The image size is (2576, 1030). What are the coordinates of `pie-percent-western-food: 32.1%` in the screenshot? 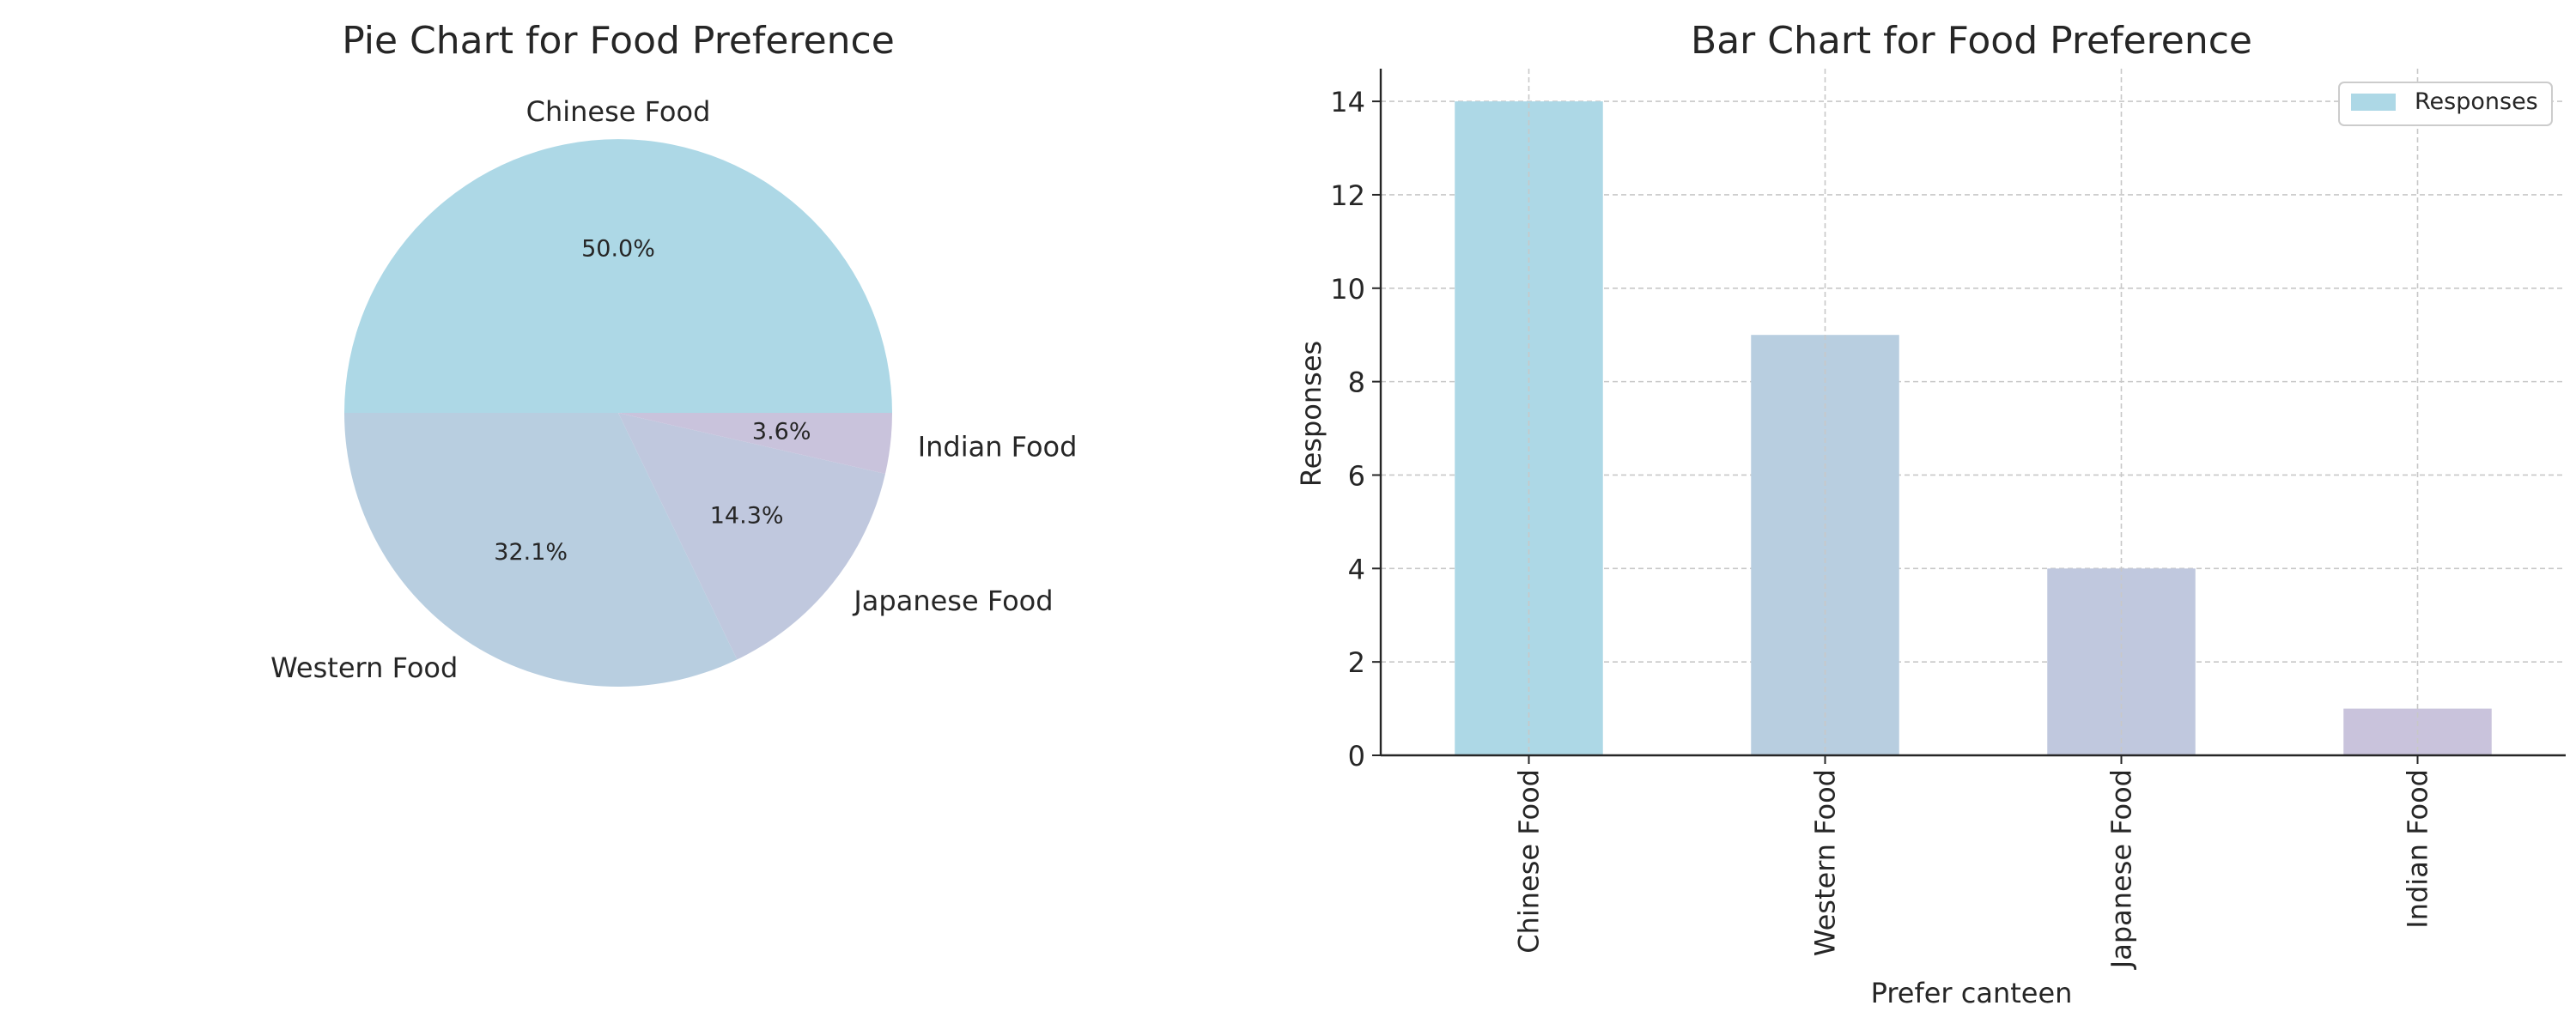 It's located at (531, 552).